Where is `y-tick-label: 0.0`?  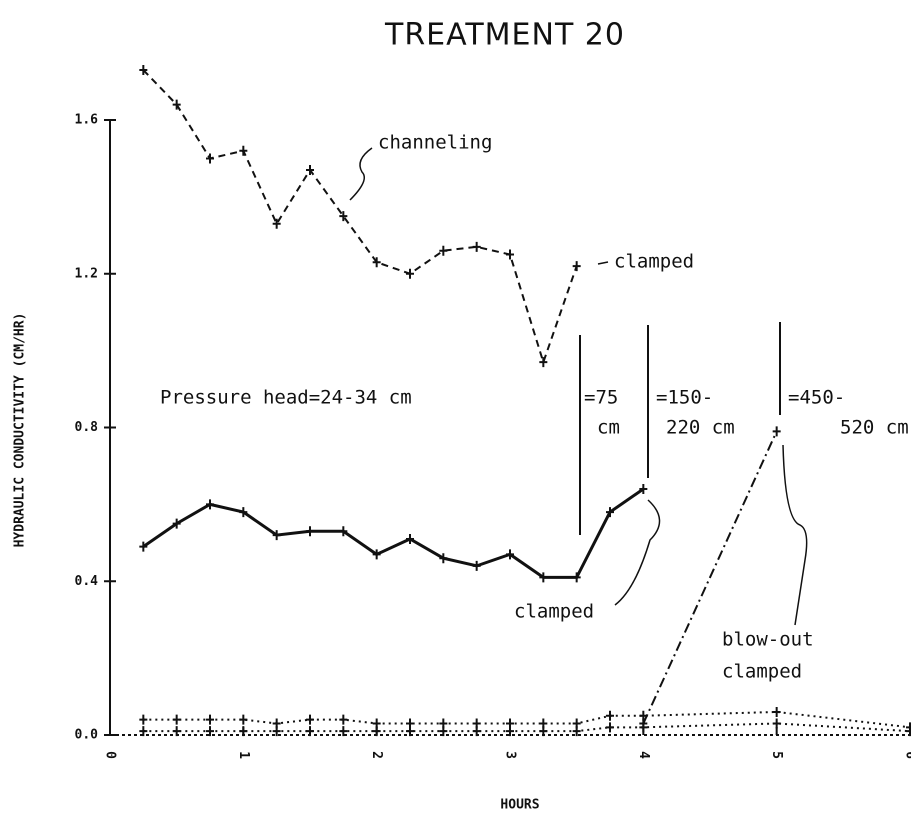 y-tick-label: 0.0 is located at coordinates (87, 735).